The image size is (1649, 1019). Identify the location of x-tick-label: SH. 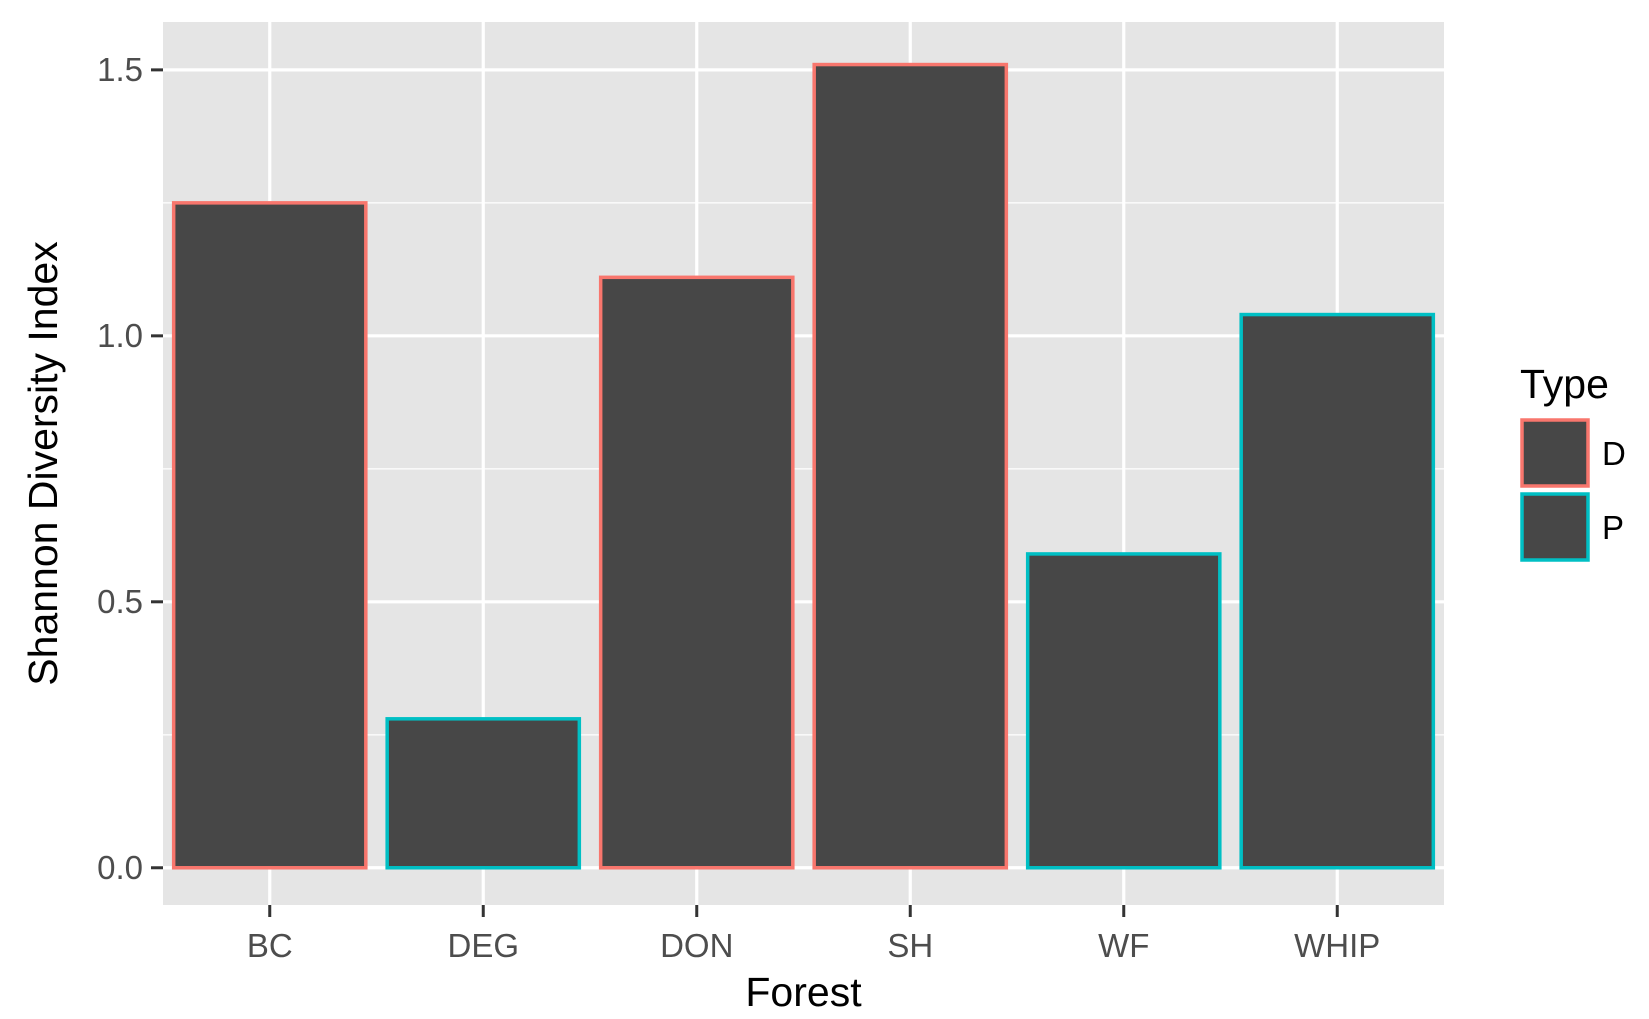
(910, 945).